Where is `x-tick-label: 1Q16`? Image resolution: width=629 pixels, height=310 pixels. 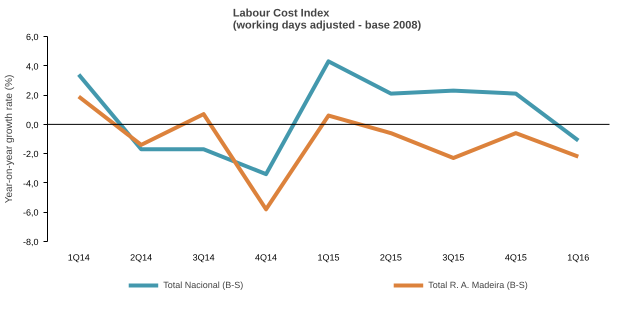 x-tick-label: 1Q16 is located at coordinates (578, 257).